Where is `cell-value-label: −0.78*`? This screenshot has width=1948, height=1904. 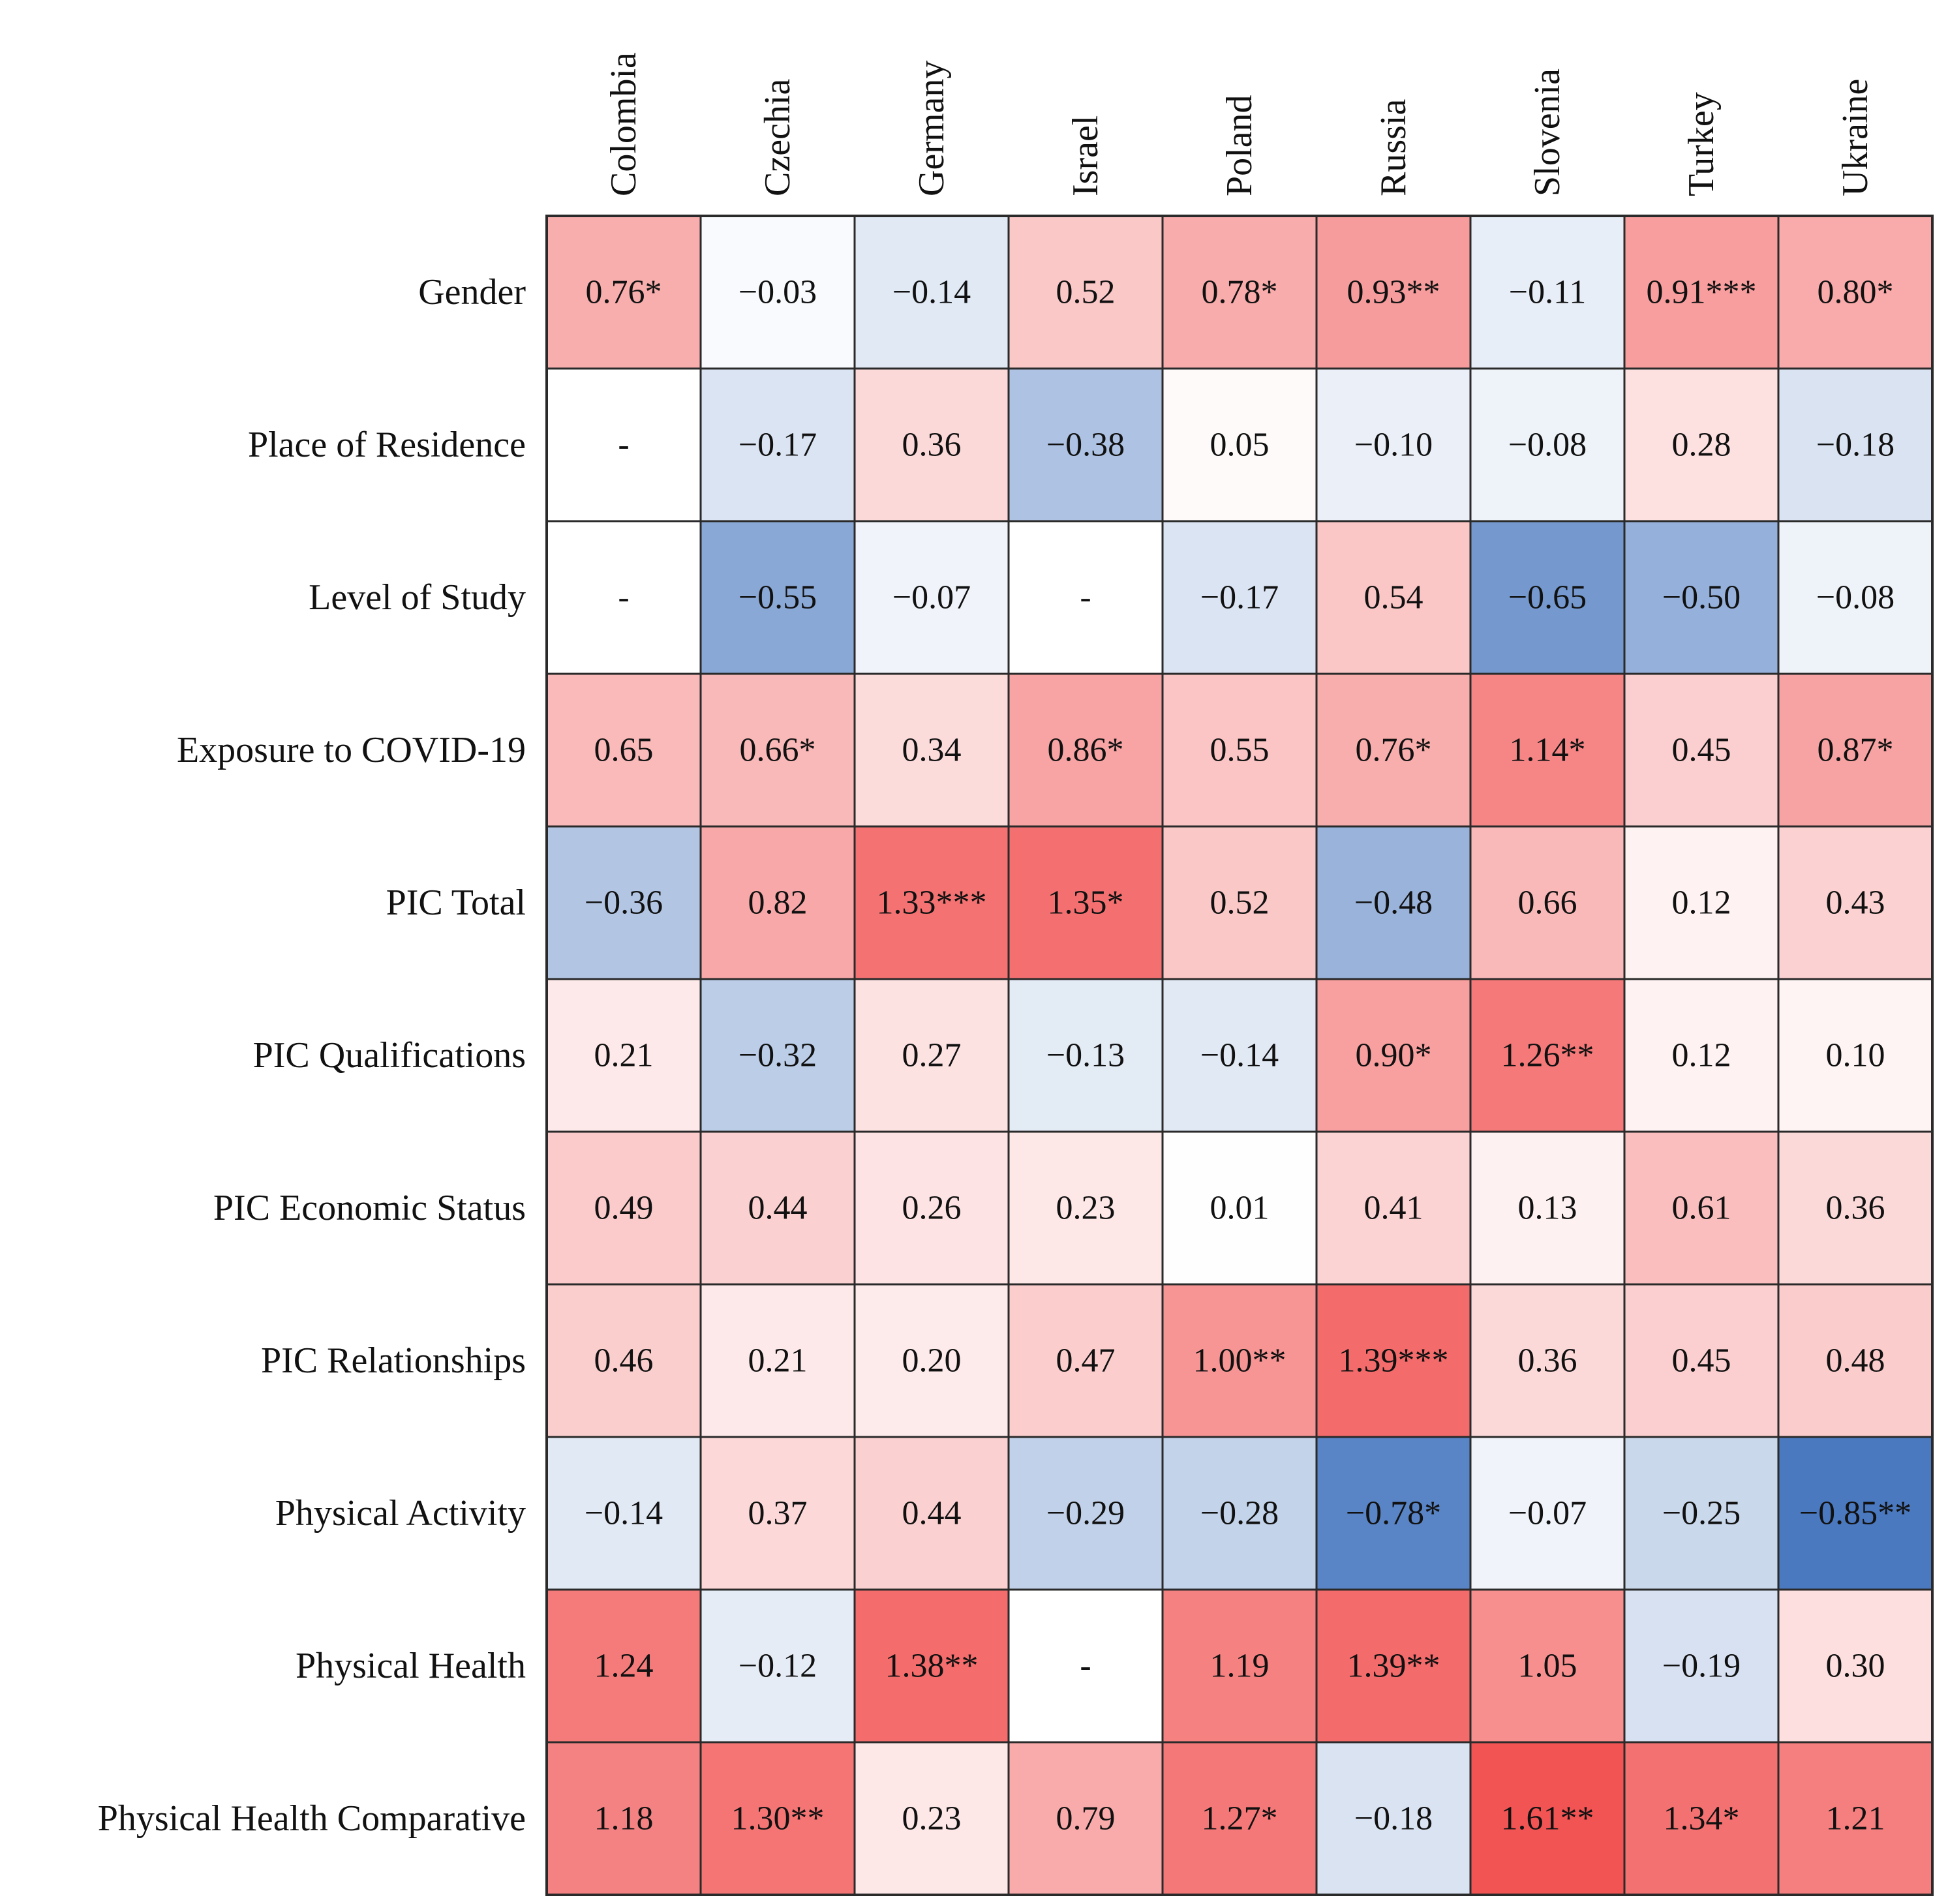 cell-value-label: −0.78* is located at coordinates (1393, 1514).